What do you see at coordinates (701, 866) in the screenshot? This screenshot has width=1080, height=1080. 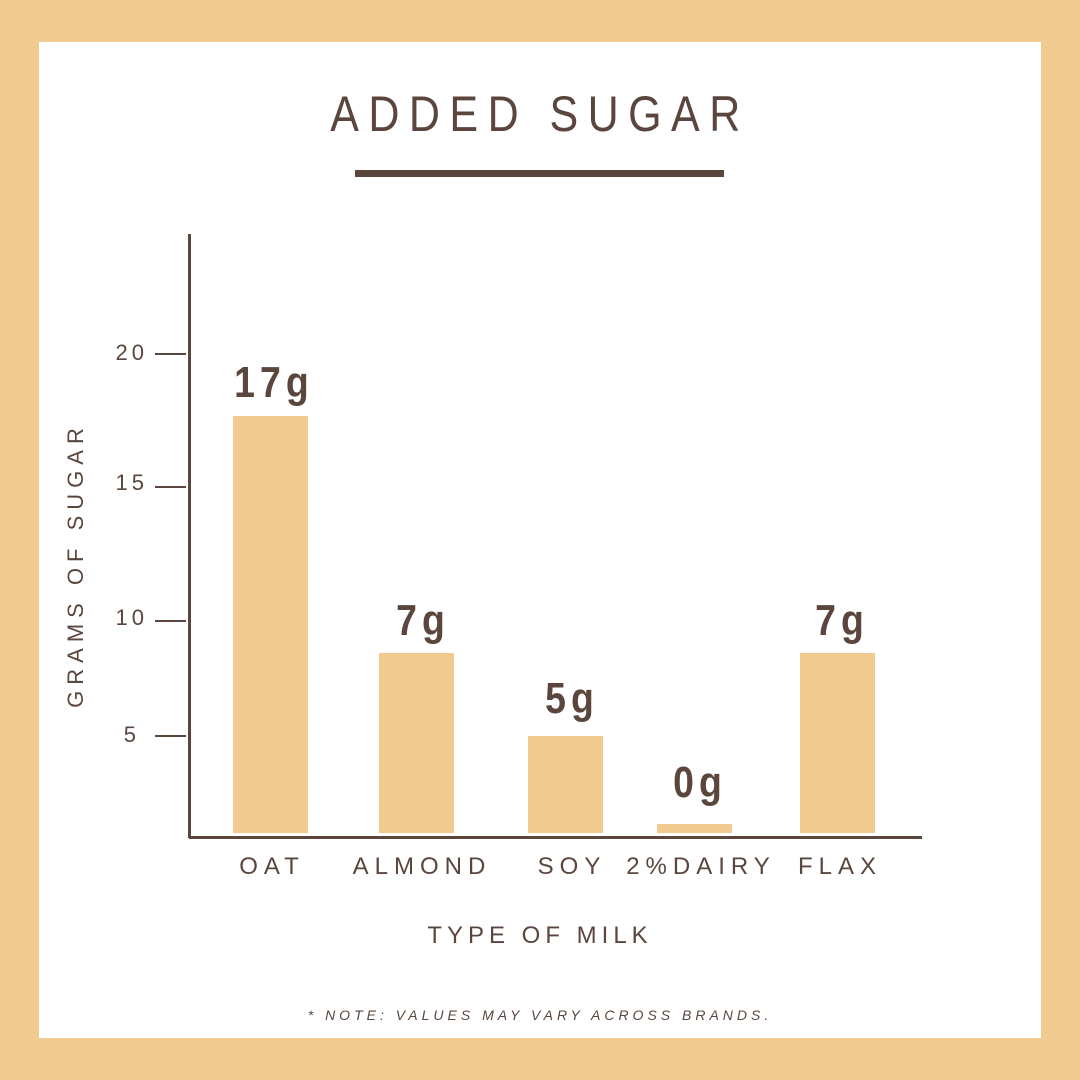 I see `category-label-dairy: 2%DAIRY` at bounding box center [701, 866].